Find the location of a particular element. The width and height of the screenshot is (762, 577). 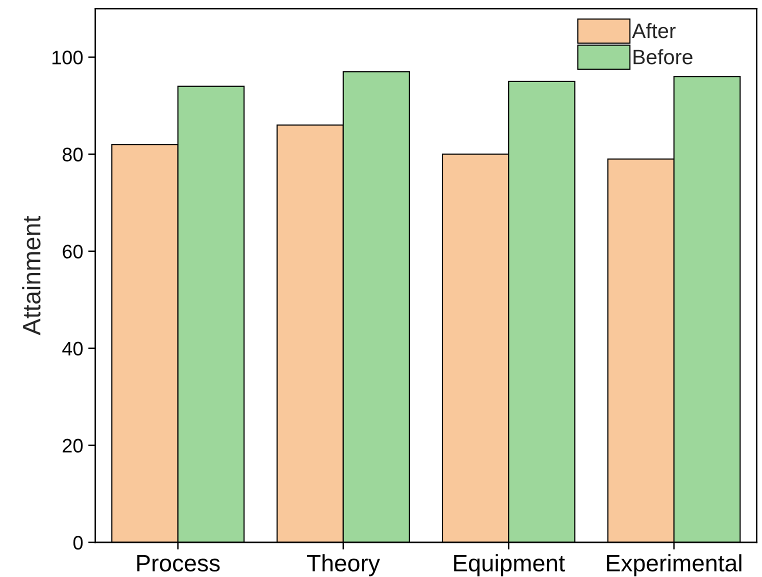

legend-label: After is located at coordinates (654, 30).